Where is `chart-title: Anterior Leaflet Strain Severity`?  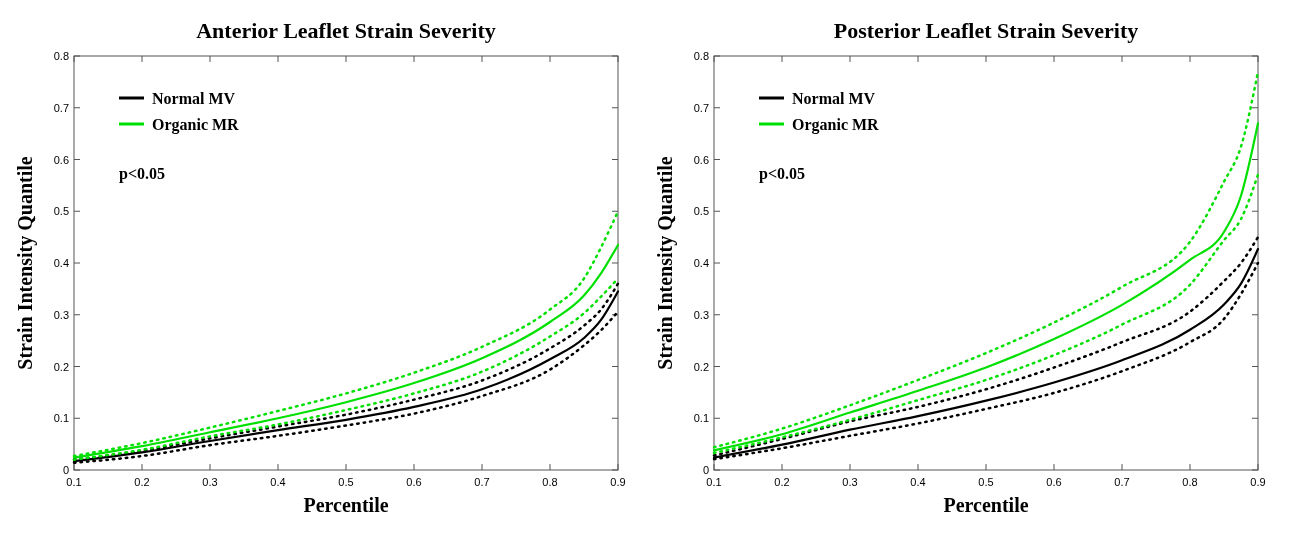
chart-title: Anterior Leaflet Strain Severity is located at coordinates (346, 30).